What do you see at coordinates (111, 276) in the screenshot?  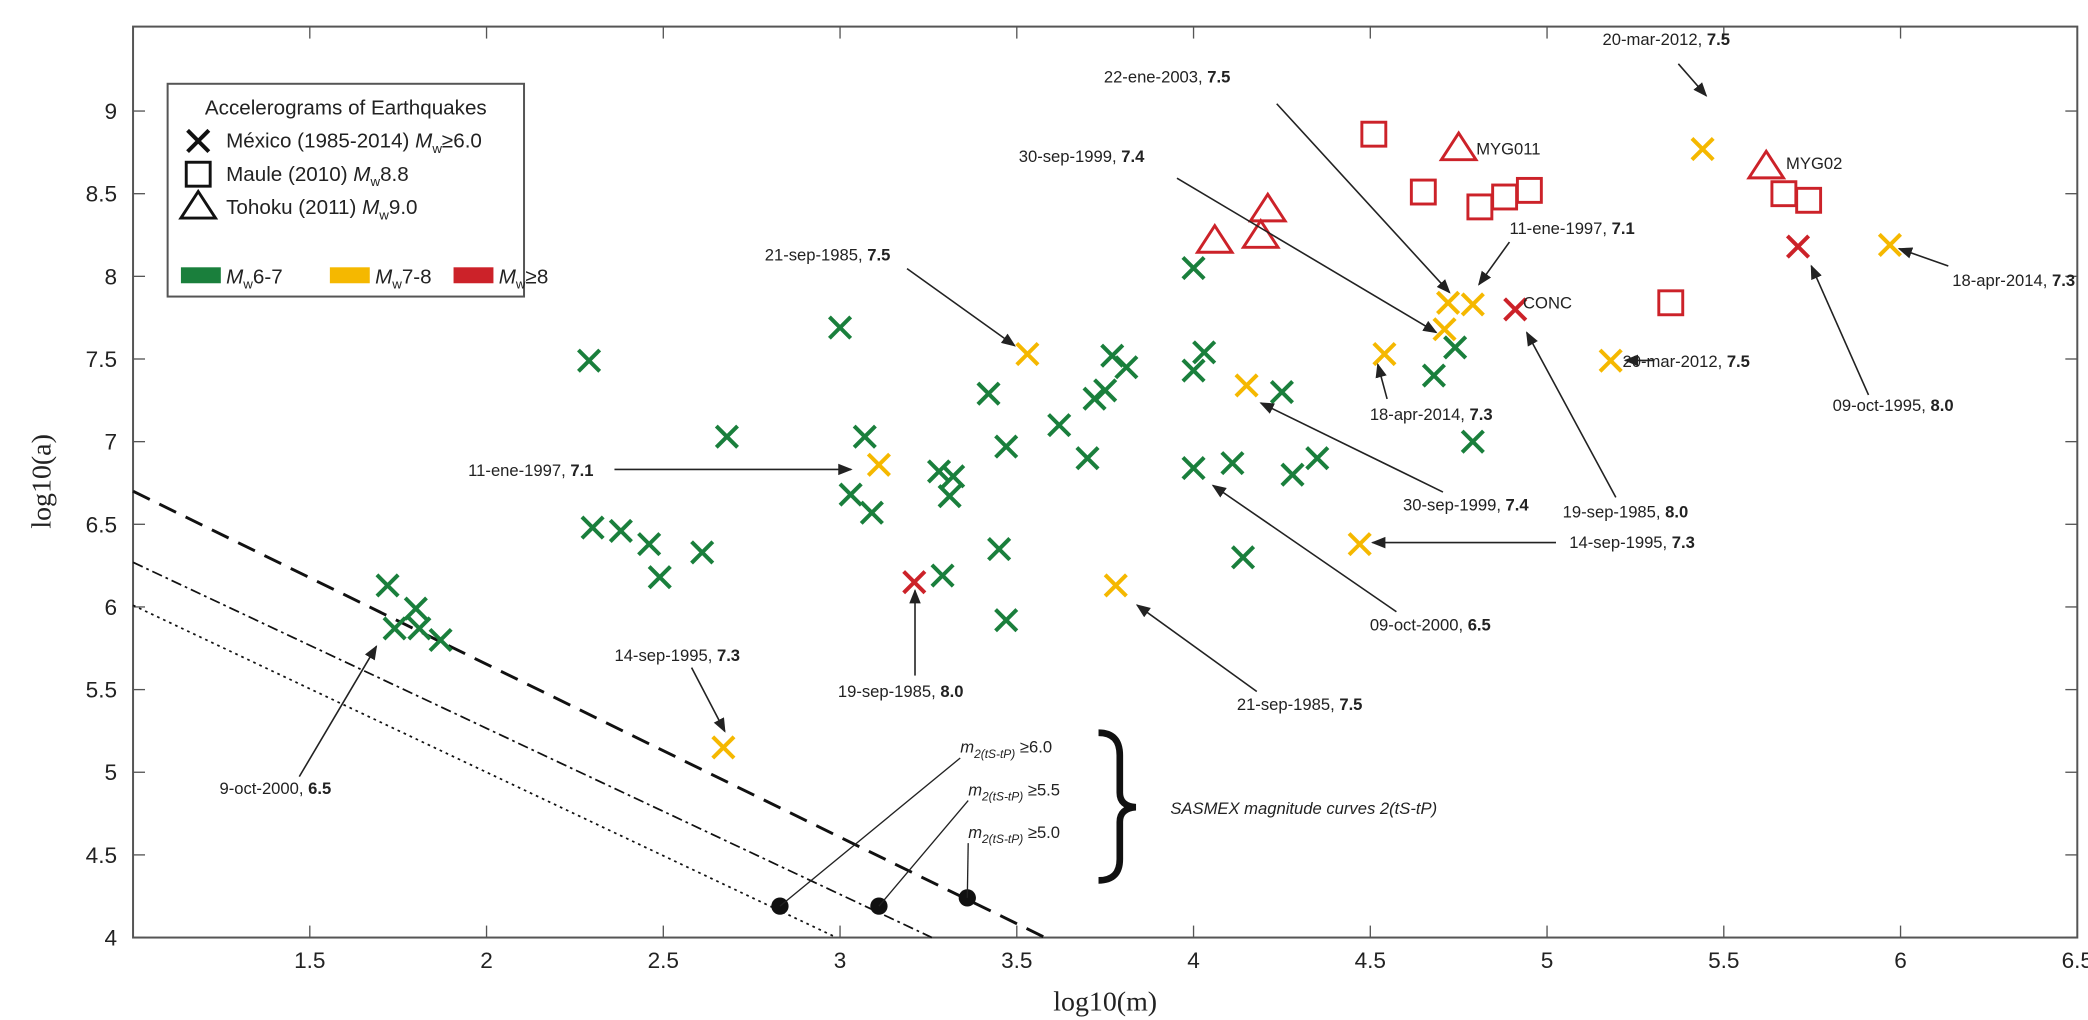 I see `y-tick-label: 8` at bounding box center [111, 276].